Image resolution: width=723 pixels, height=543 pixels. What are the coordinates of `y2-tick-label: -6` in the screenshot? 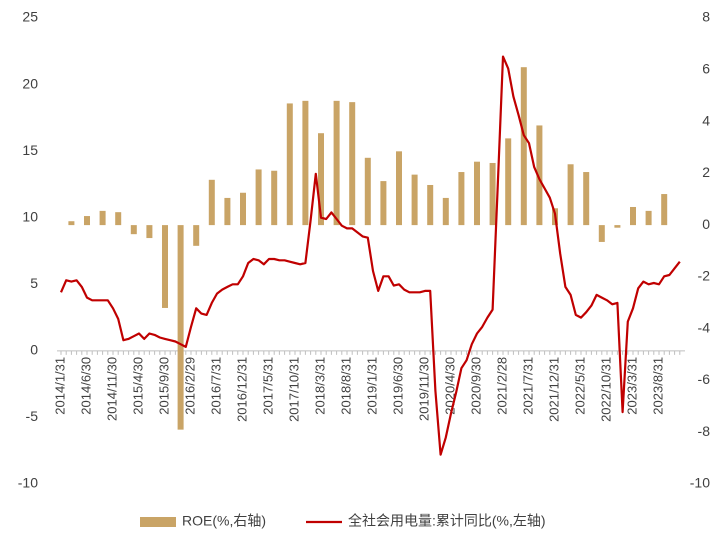 It's located at (704, 379).